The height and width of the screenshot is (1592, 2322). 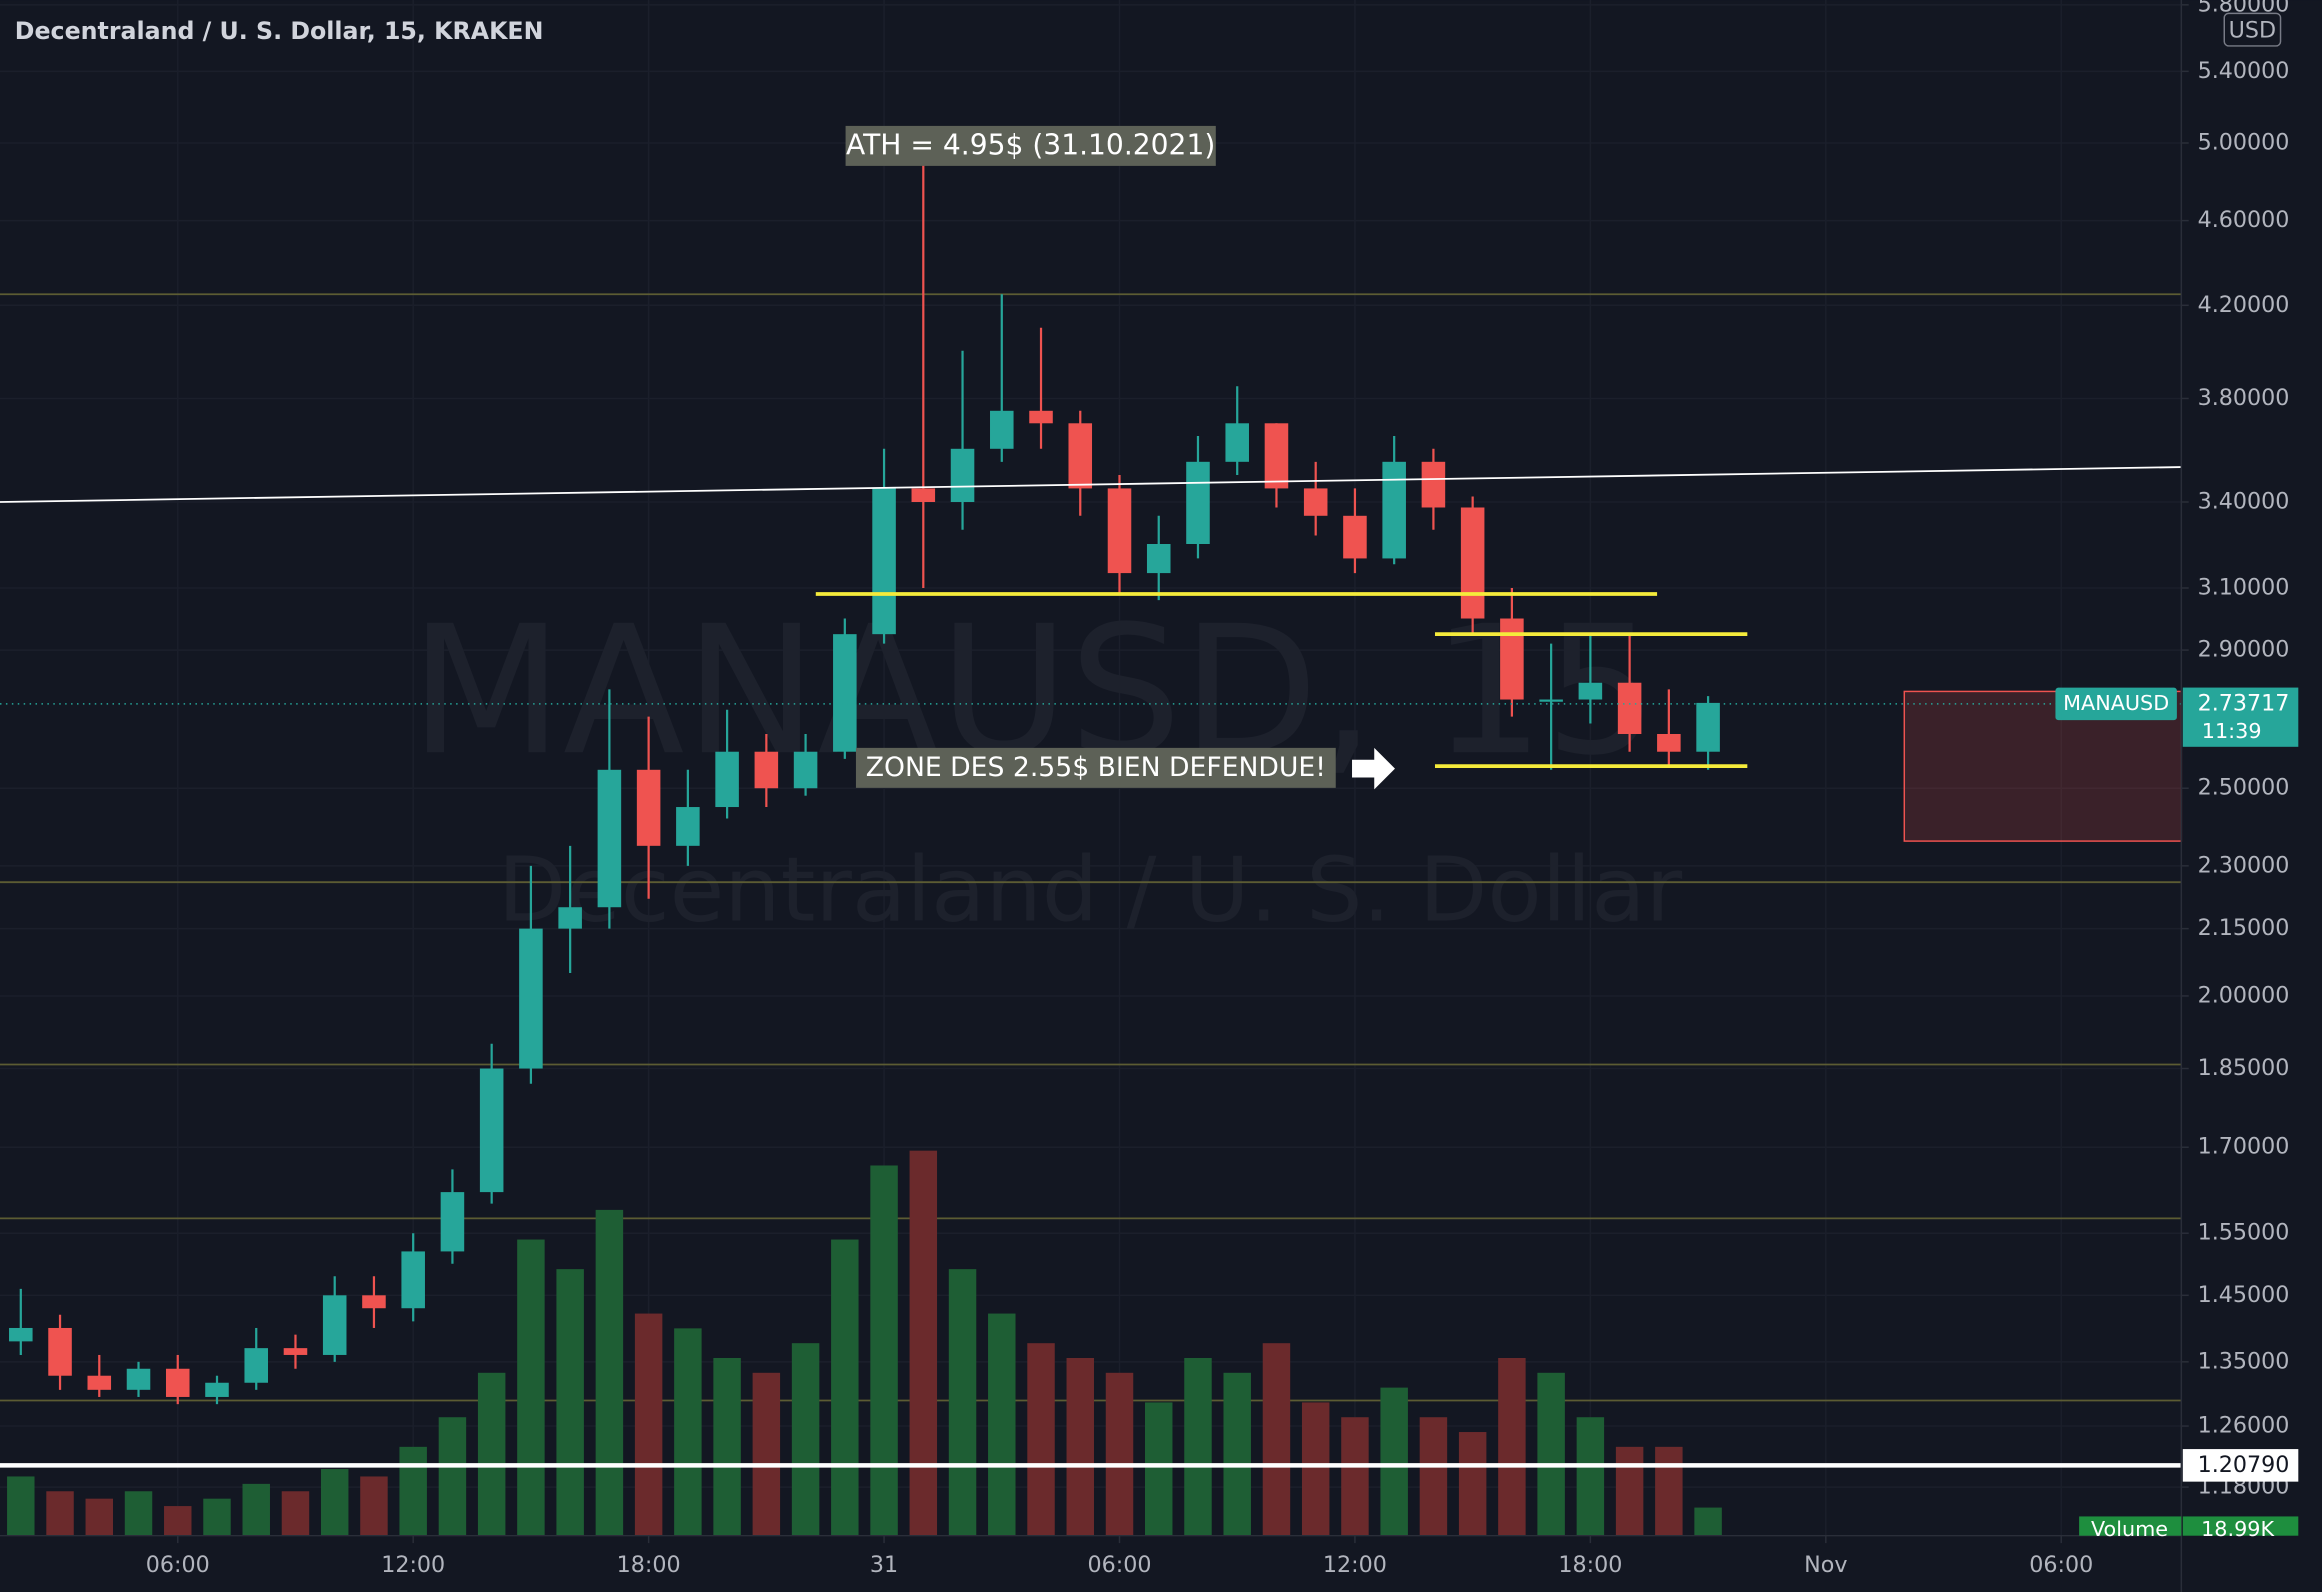 I want to click on last-price-box, so click(x=2240, y=717).